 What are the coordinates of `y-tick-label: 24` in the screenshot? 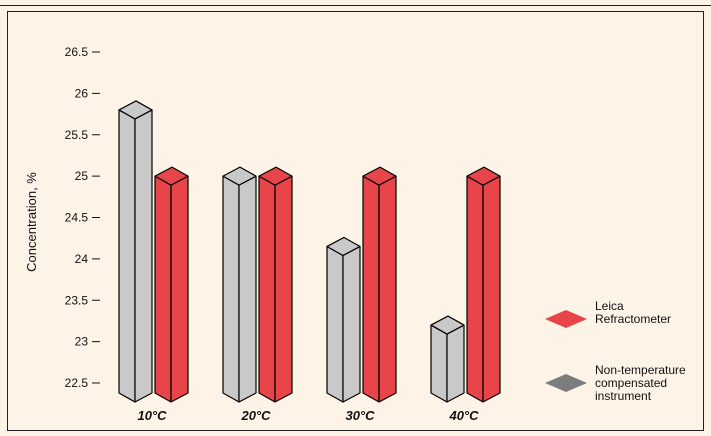 It's located at (82, 259).